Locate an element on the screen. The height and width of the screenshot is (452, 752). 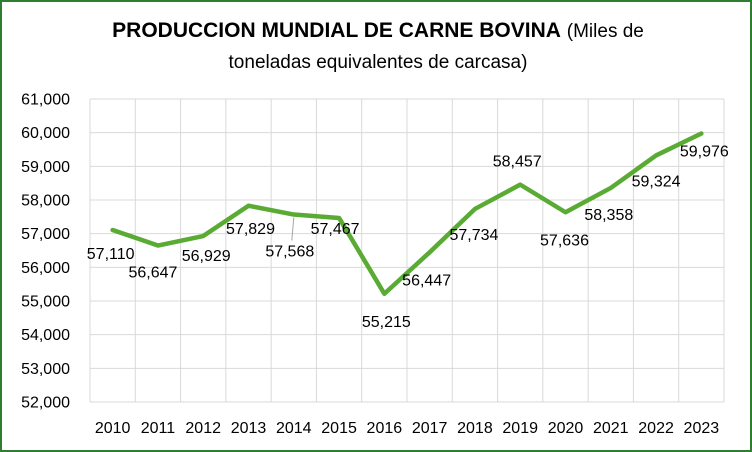
data-label-leader is located at coordinates (293, 229).